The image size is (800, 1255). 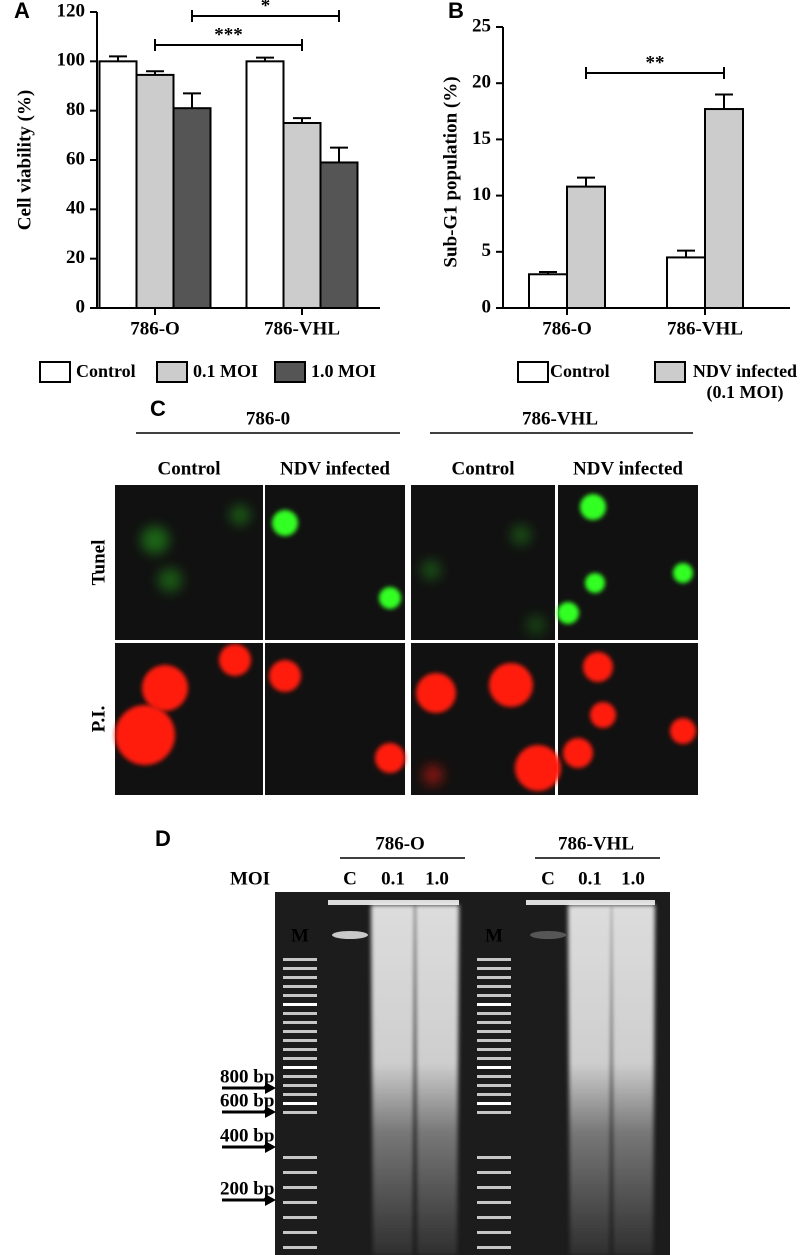 I want to click on panel-label: A, so click(x=22, y=11).